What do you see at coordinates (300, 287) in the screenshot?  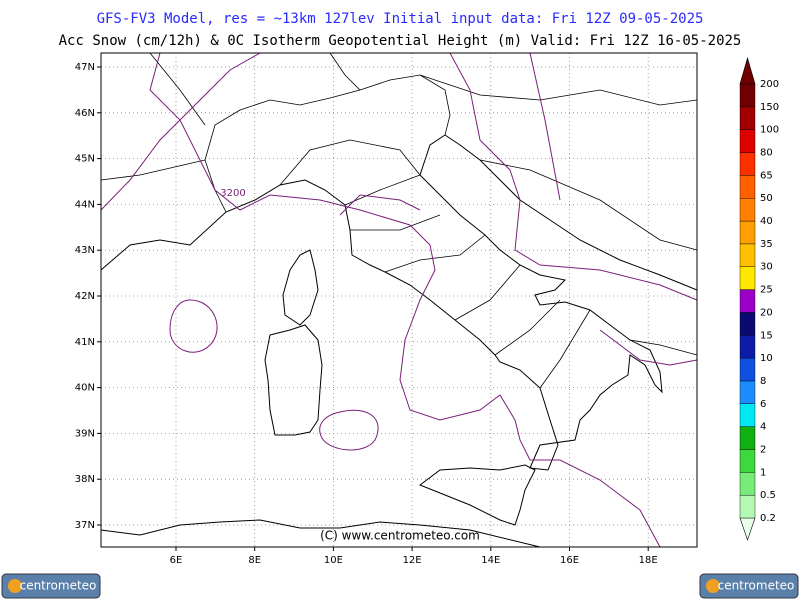 I see `corsica` at bounding box center [300, 287].